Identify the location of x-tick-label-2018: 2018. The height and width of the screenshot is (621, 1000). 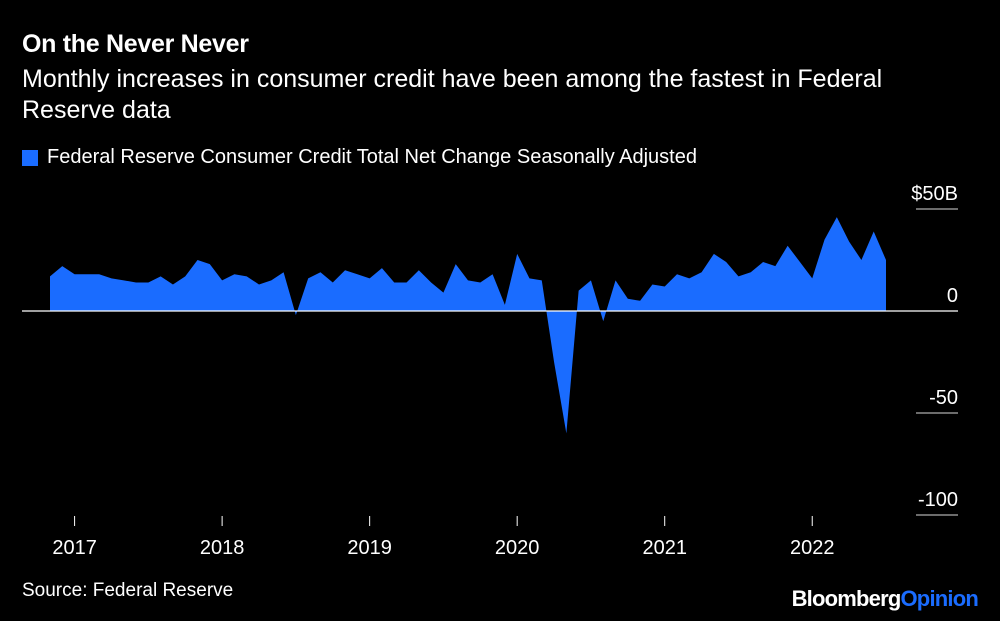
(222, 548).